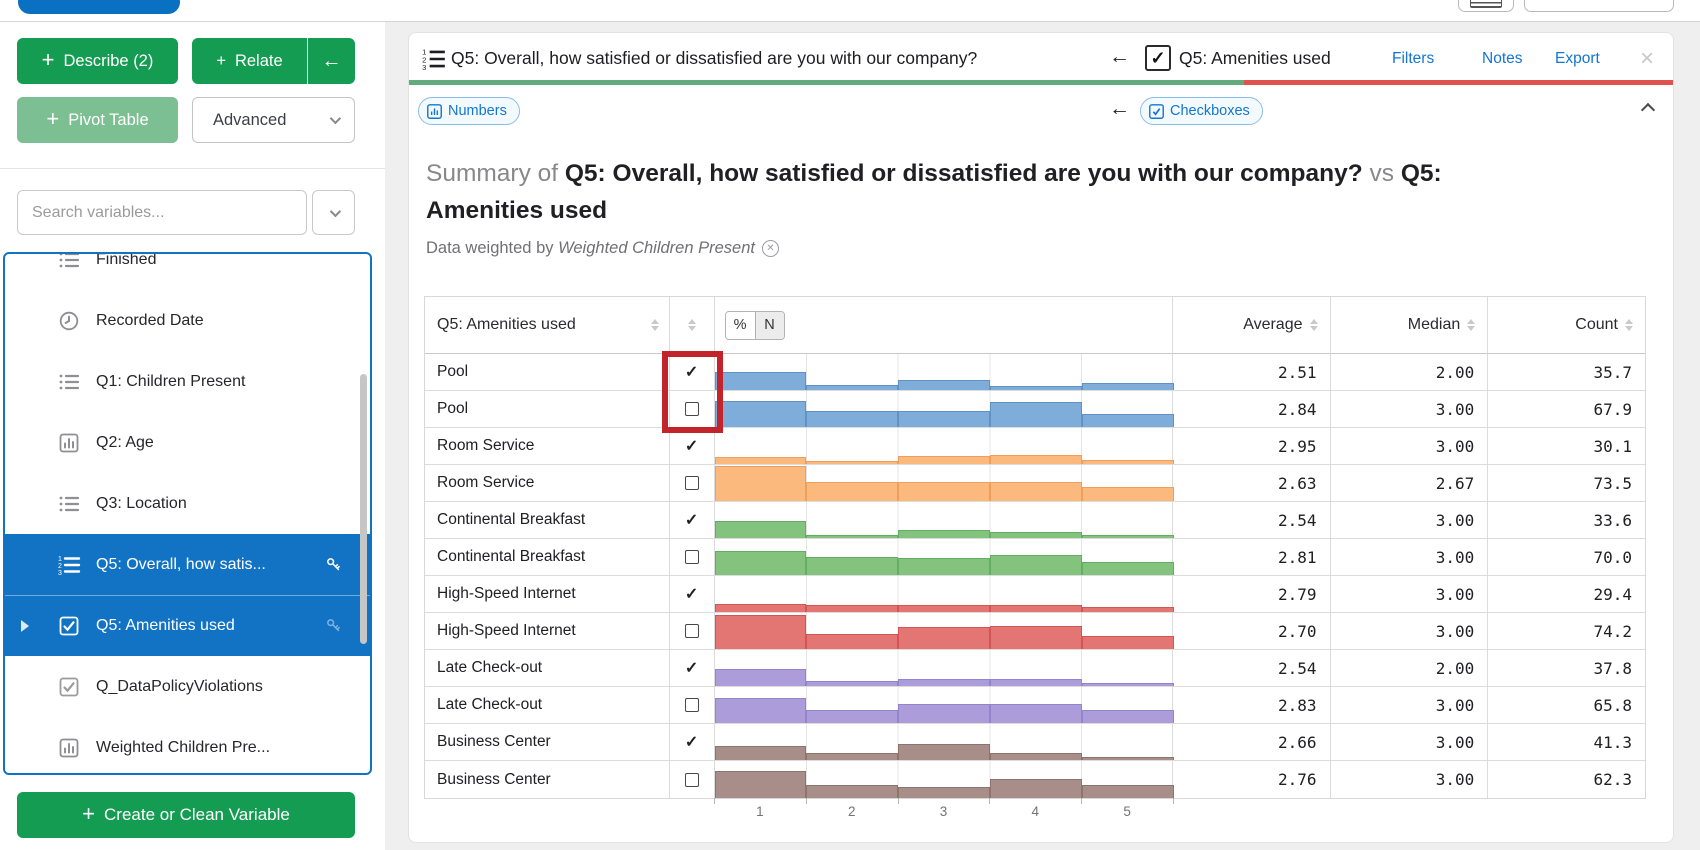 This screenshot has height=850, width=1700. I want to click on chevron-up-icon, so click(1648, 110).